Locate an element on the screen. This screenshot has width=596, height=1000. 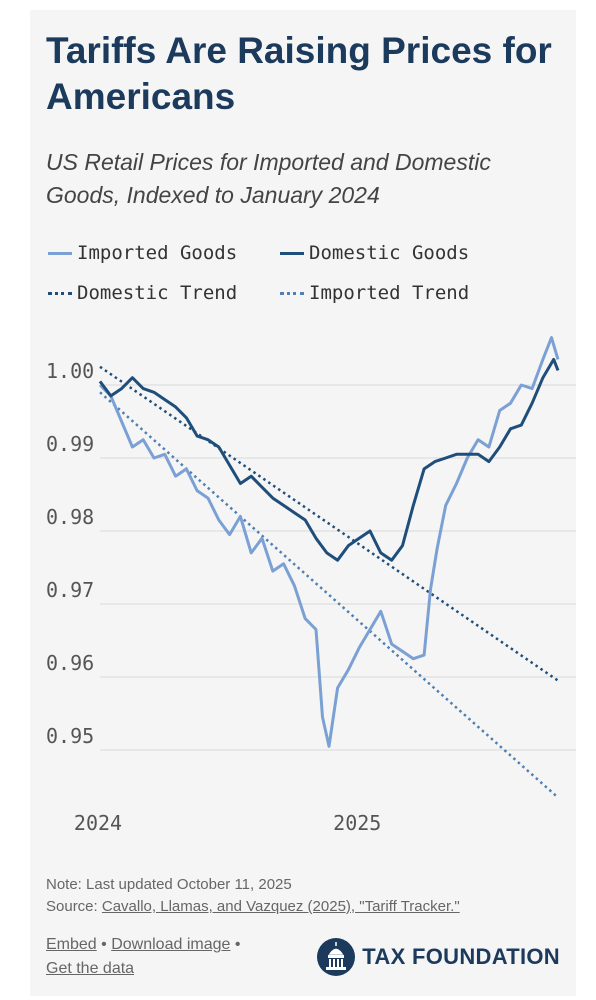
legend-swatch-imported-goods is located at coordinates (60, 253).